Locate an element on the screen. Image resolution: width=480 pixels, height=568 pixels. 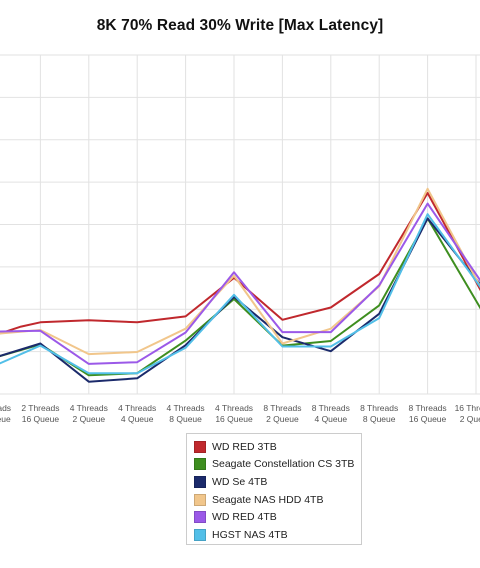
legend-label: WD Se 4TB is located at coordinates (240, 481).